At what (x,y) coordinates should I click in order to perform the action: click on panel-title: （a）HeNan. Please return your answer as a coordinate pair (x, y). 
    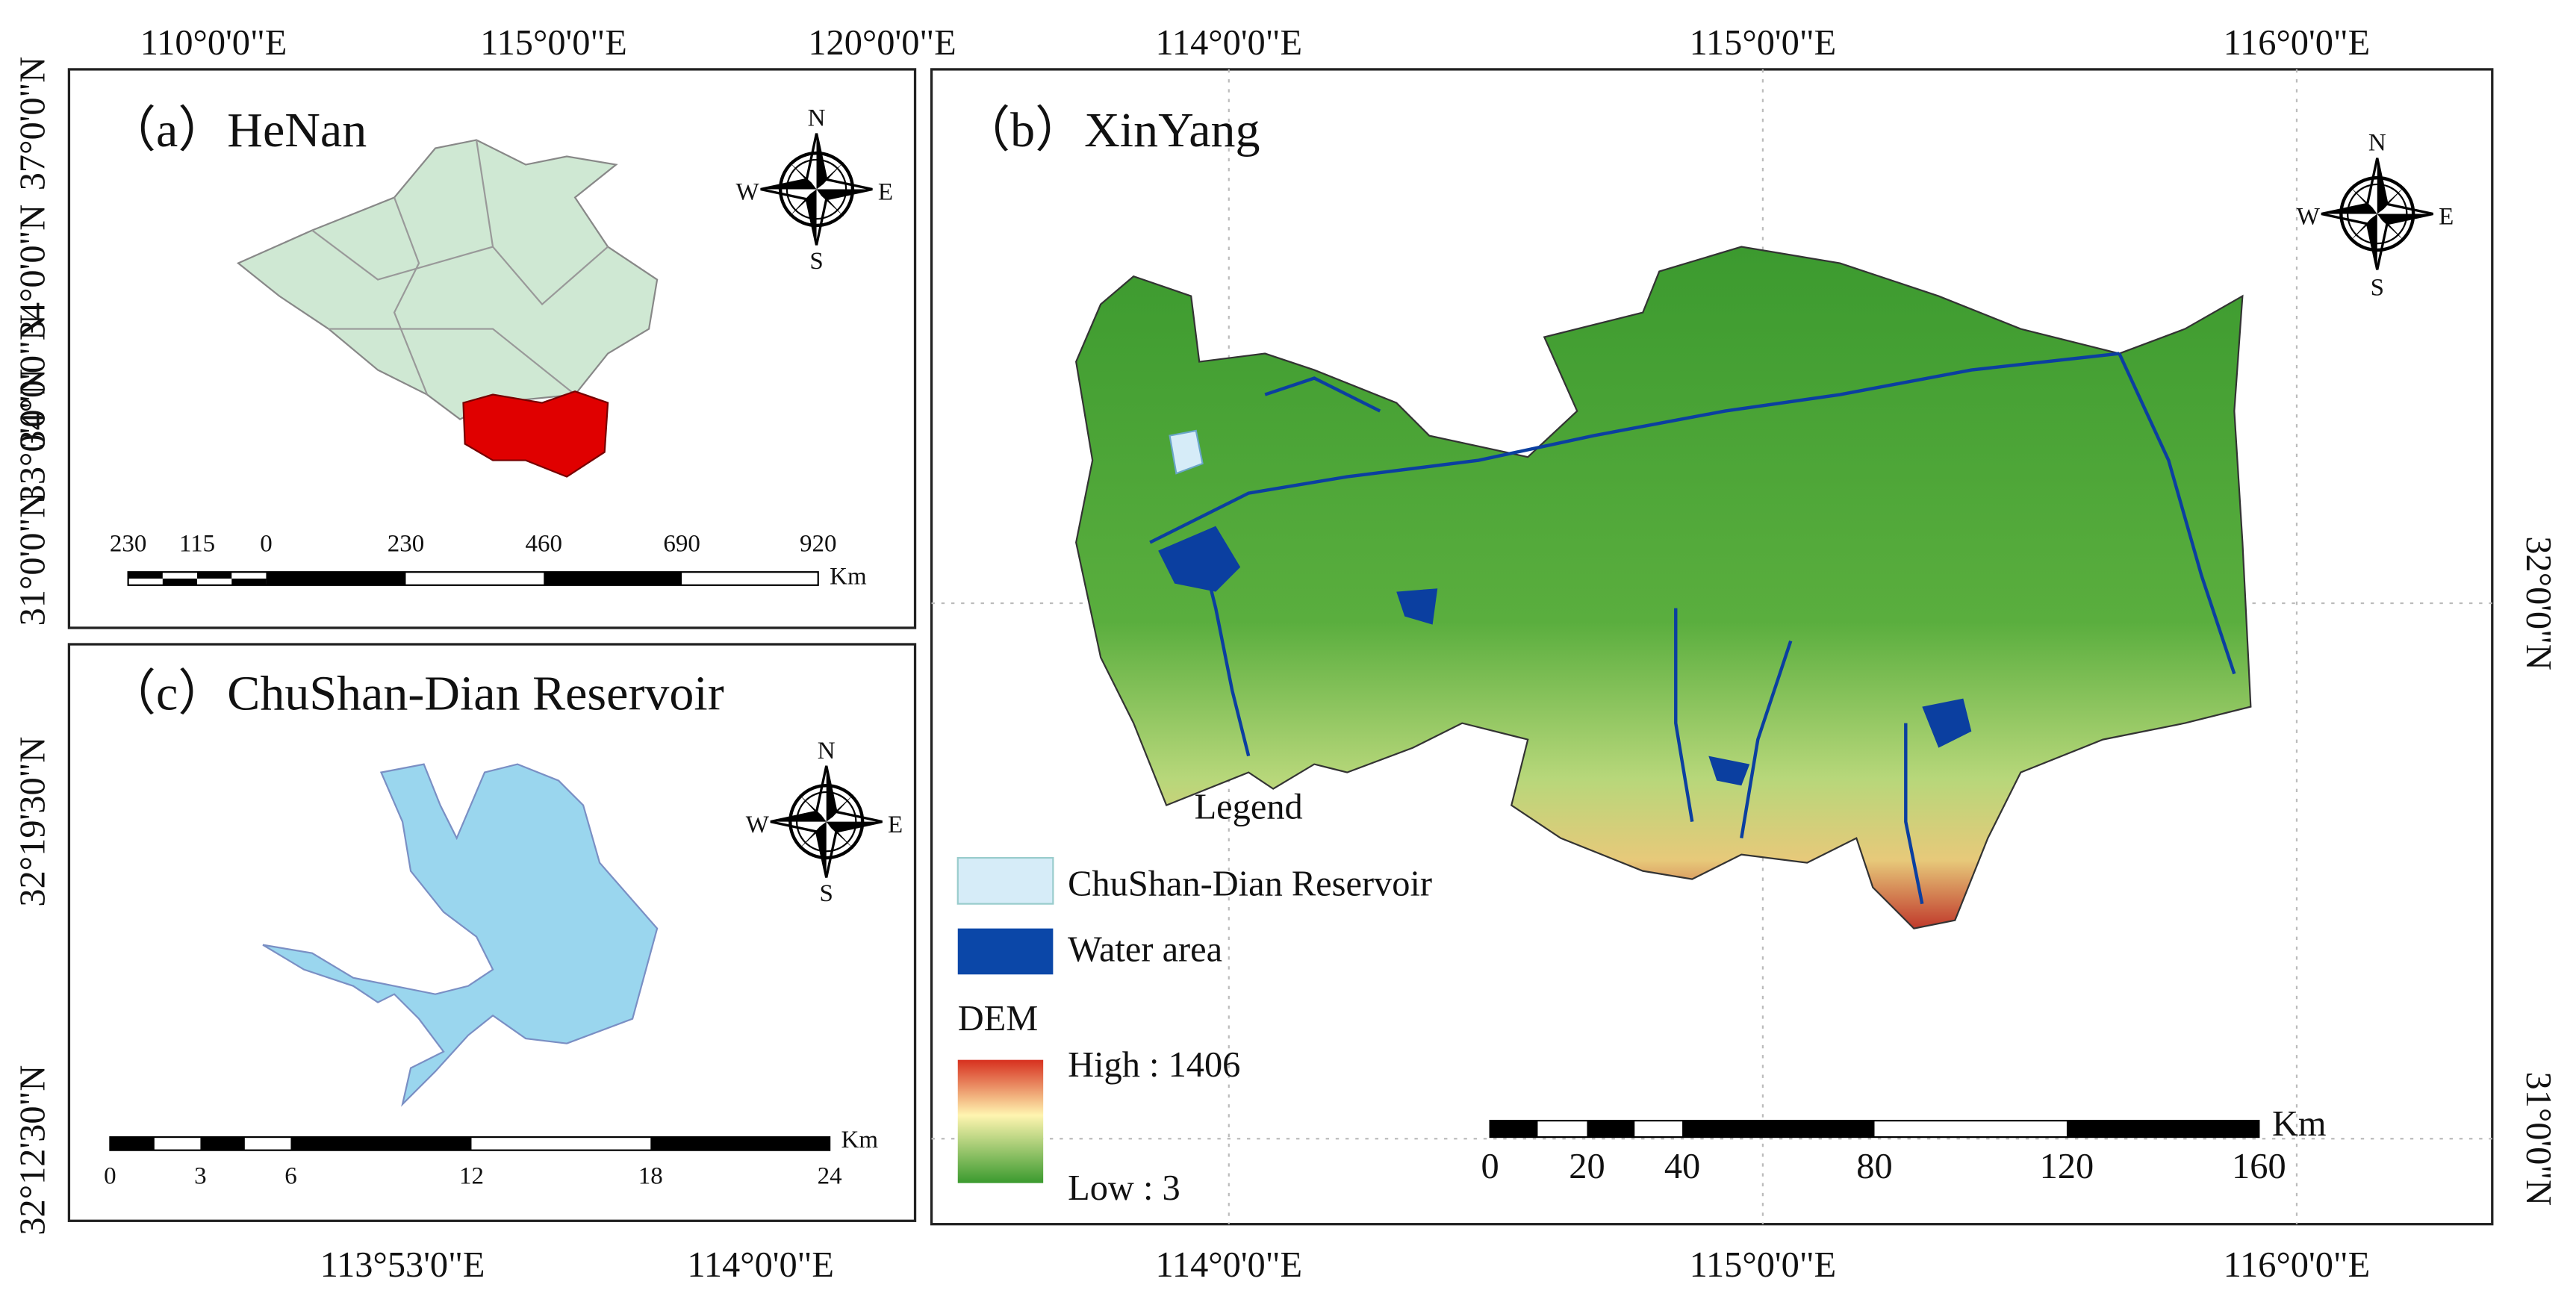
    Looking at the image, I should click on (237, 130).